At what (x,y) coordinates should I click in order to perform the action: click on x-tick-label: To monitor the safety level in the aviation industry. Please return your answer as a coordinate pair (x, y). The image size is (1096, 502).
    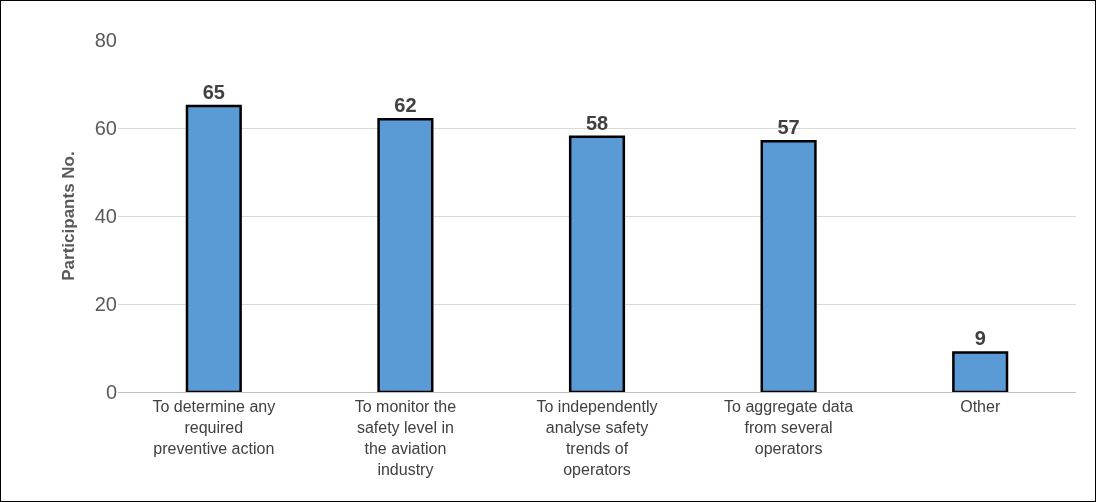
    Looking at the image, I should click on (405, 438).